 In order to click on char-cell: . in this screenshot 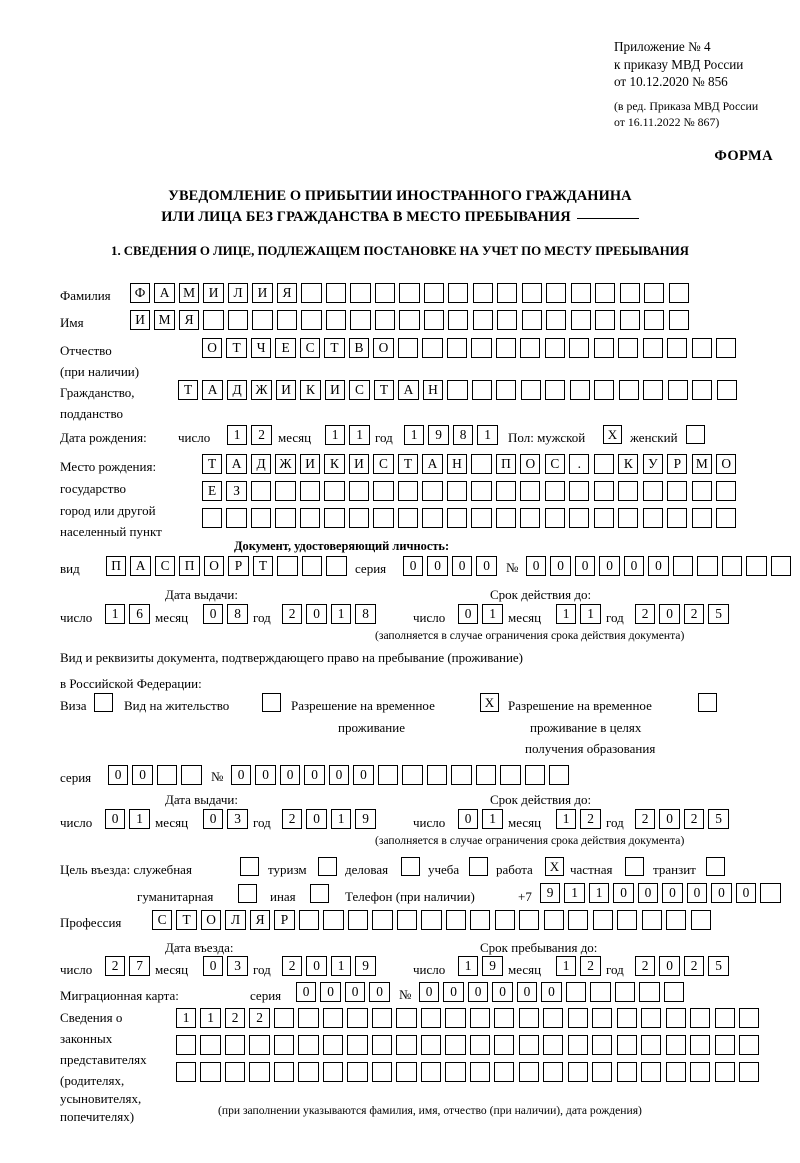, I will do `click(579, 464)`.